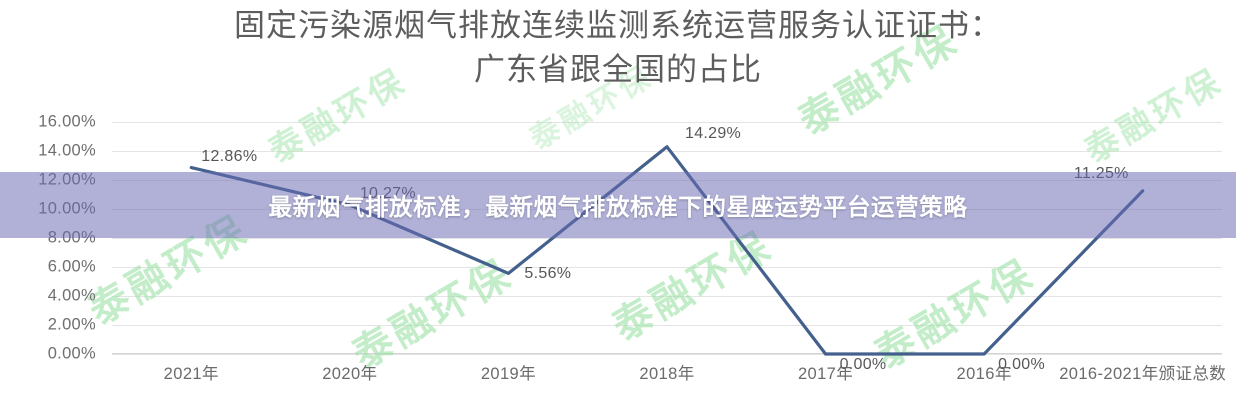  Describe the element at coordinates (350, 374) in the screenshot. I see `x-axis-tick-label: 2020年` at that location.